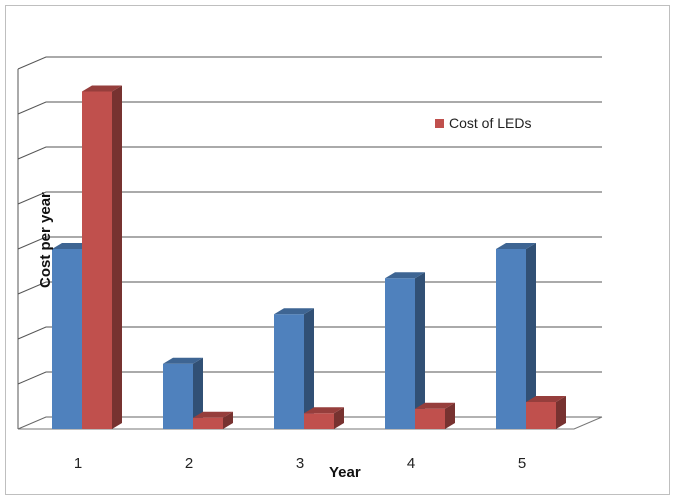 This screenshot has width=677, height=503. Describe the element at coordinates (78, 463) in the screenshot. I see `x-tick-label: 1` at that location.